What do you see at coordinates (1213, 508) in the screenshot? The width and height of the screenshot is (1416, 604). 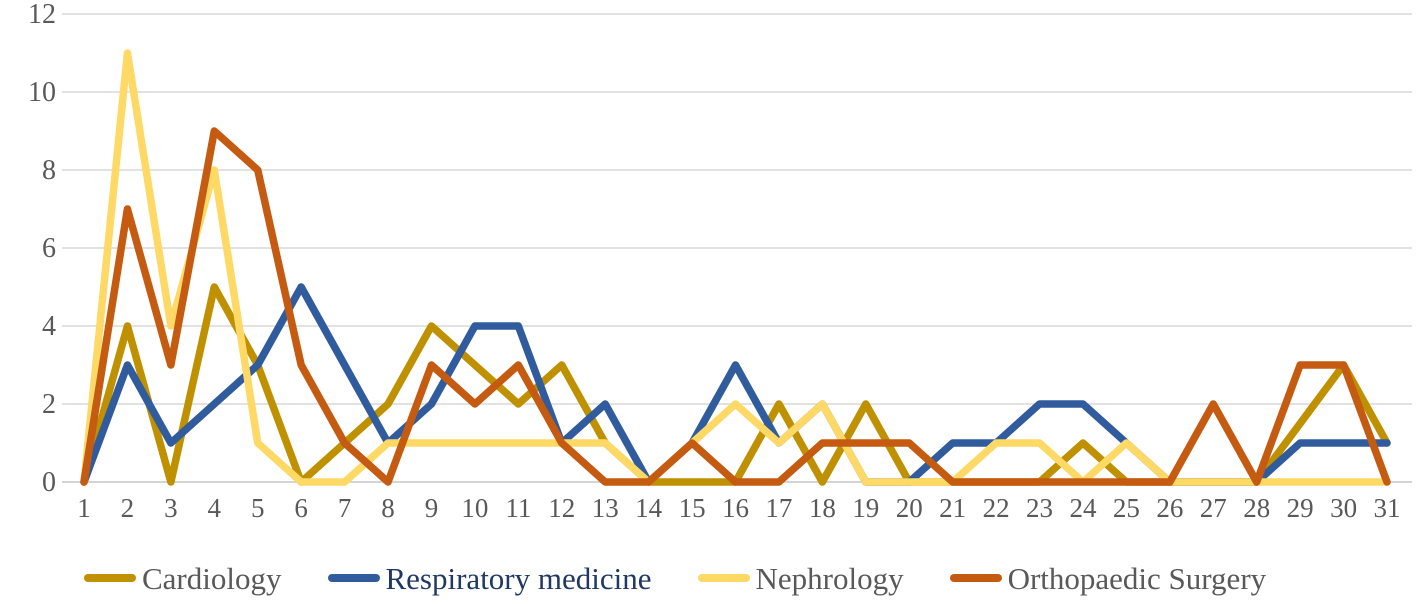 I see `x-tick-label: 27` at bounding box center [1213, 508].